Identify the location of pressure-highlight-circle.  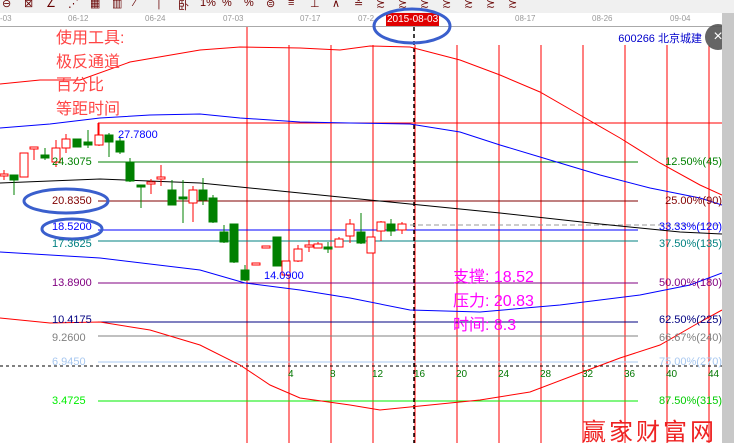
(66, 201).